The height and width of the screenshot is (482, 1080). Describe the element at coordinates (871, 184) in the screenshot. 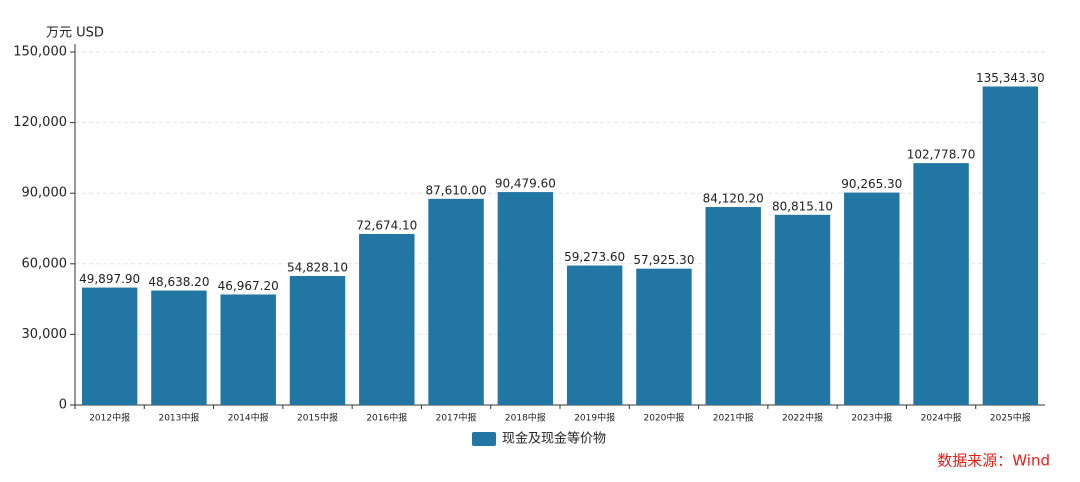

I see `data-label: 90,265.30` at that location.